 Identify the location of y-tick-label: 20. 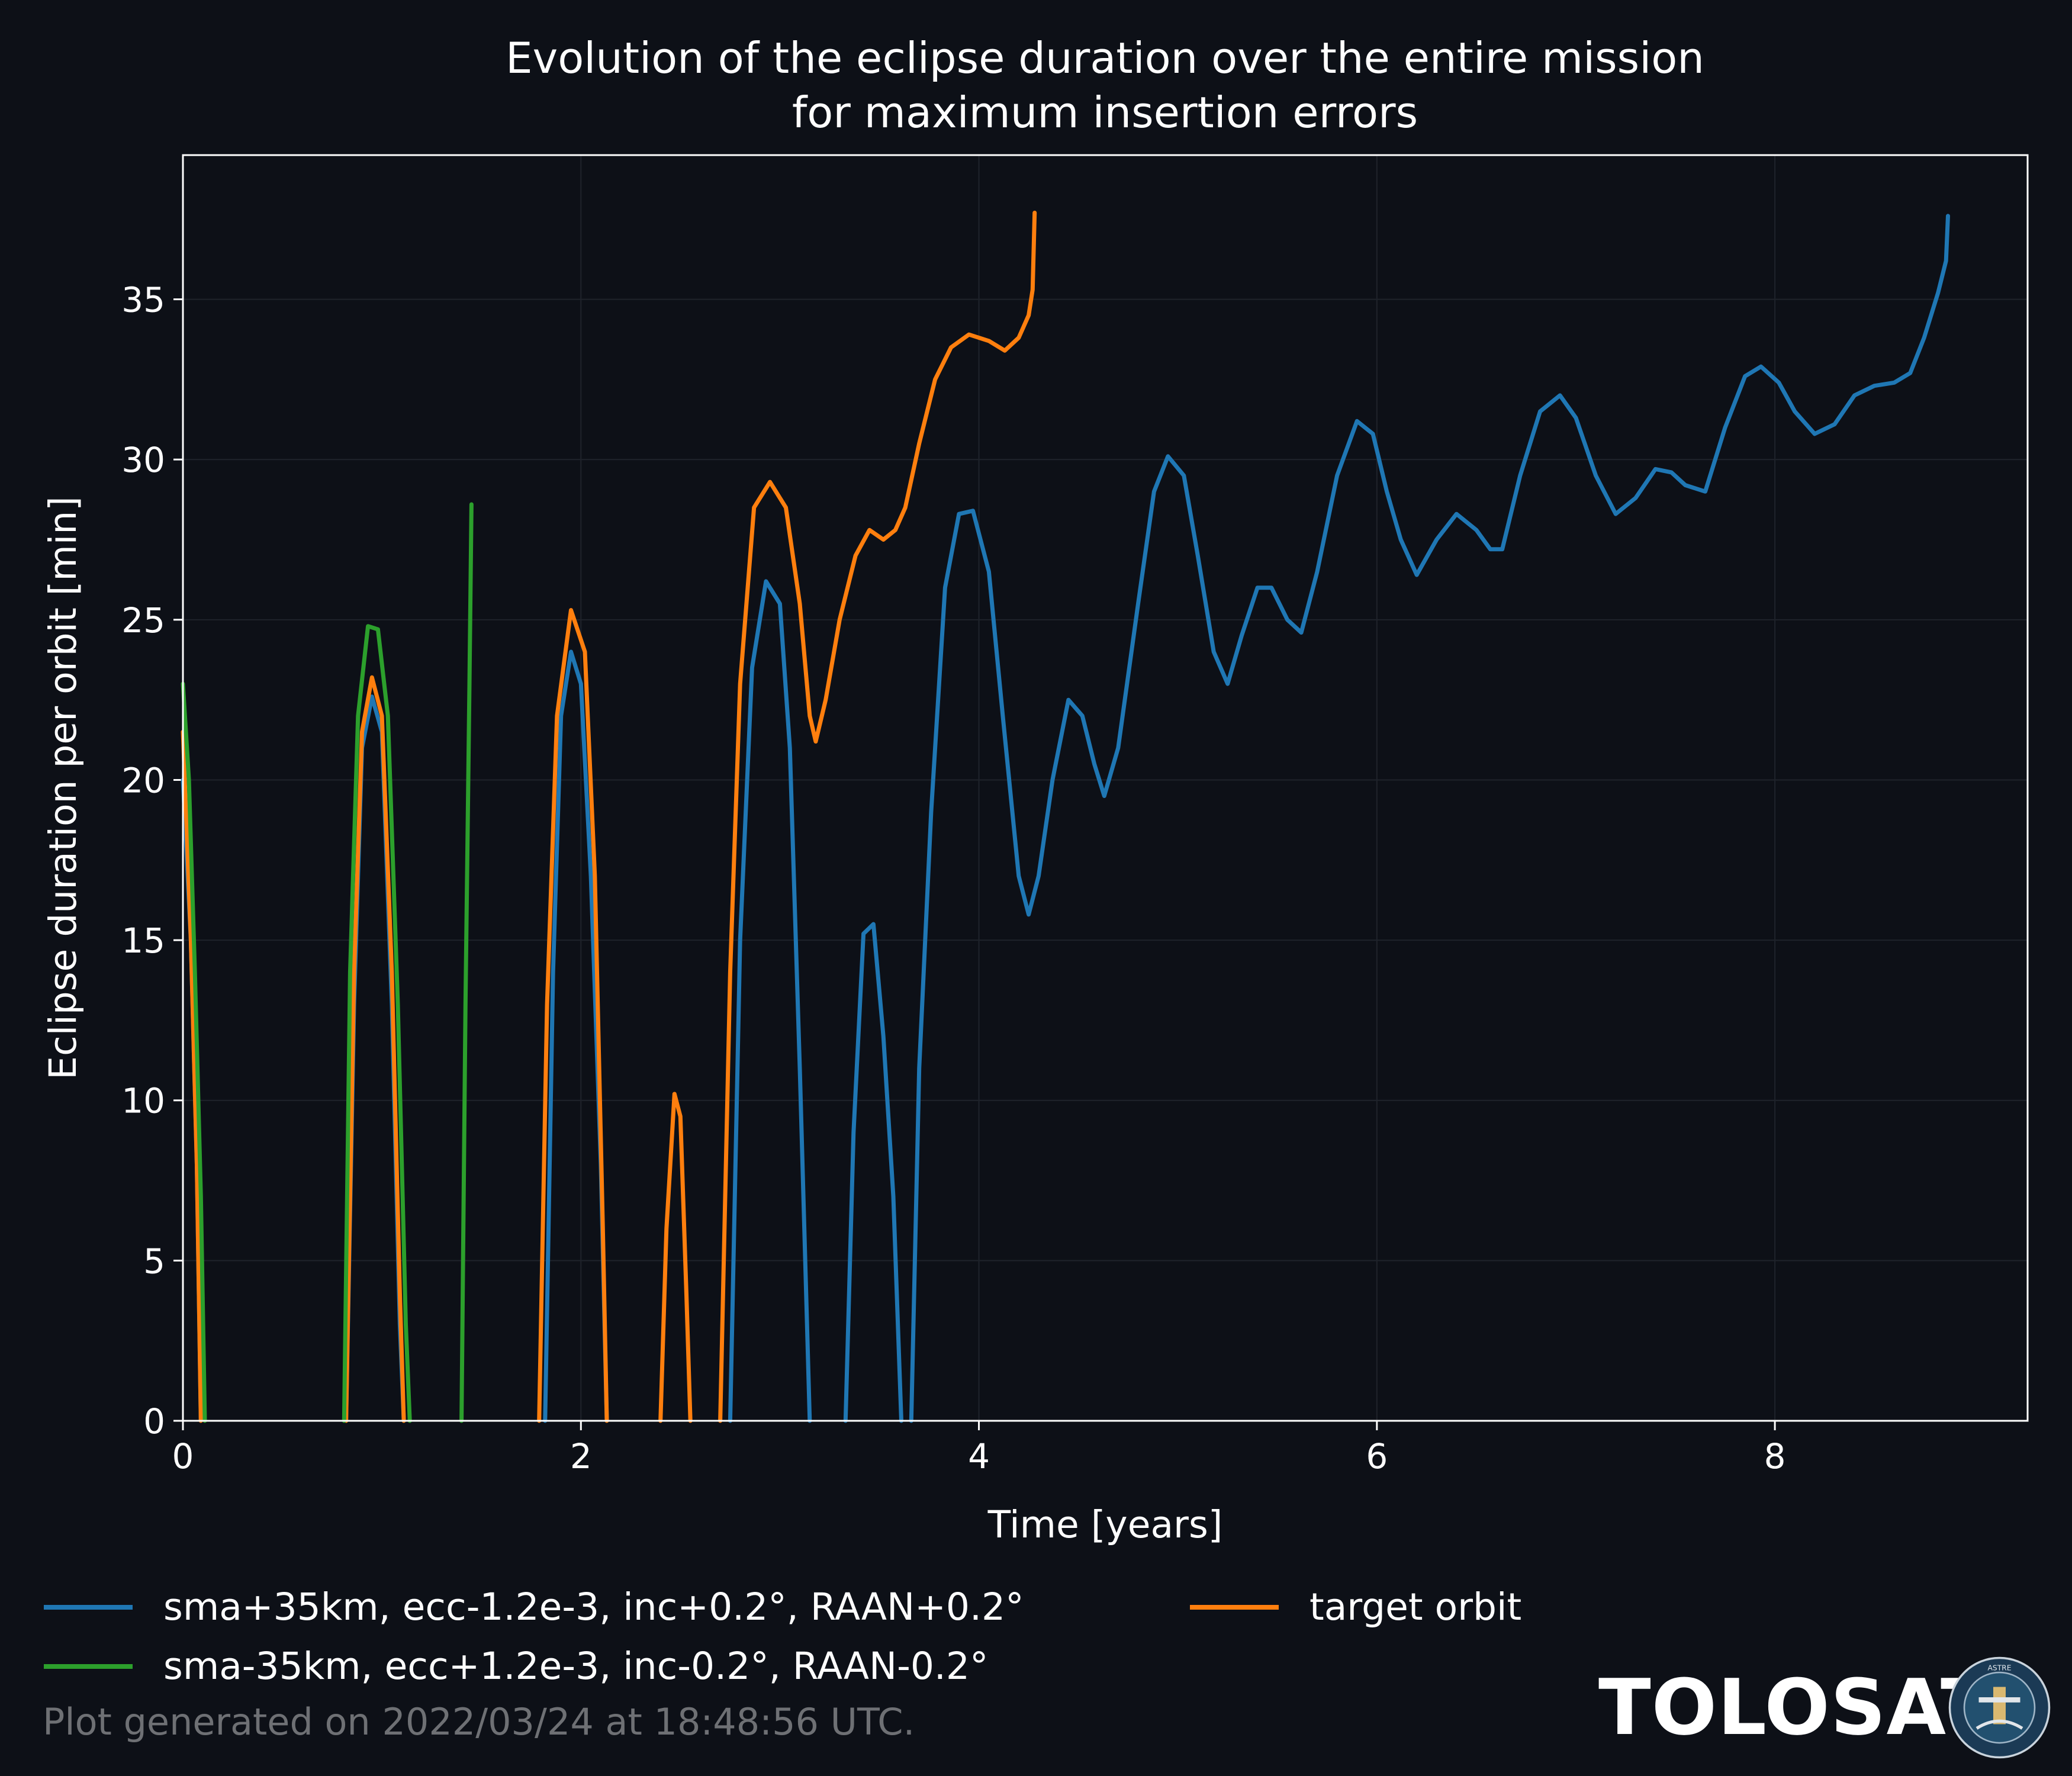
(143, 780).